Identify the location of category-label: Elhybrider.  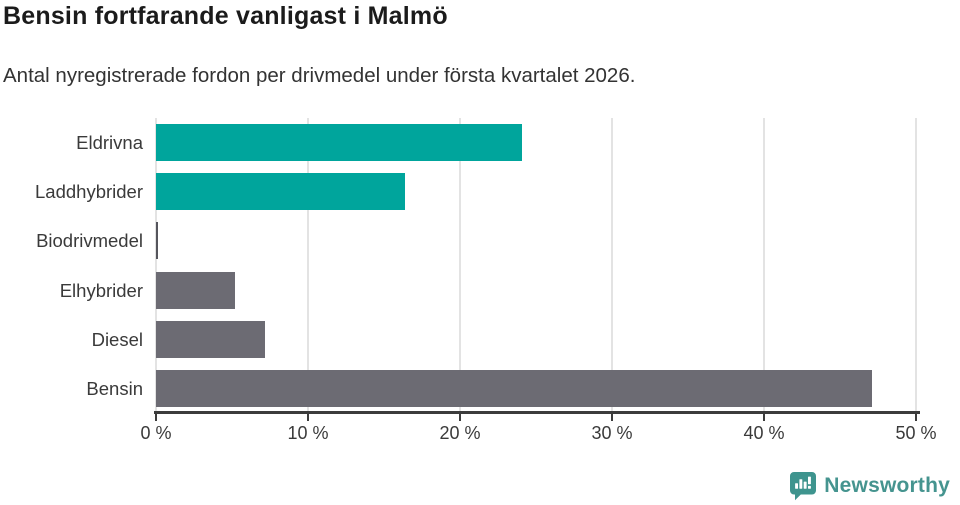
(101, 290).